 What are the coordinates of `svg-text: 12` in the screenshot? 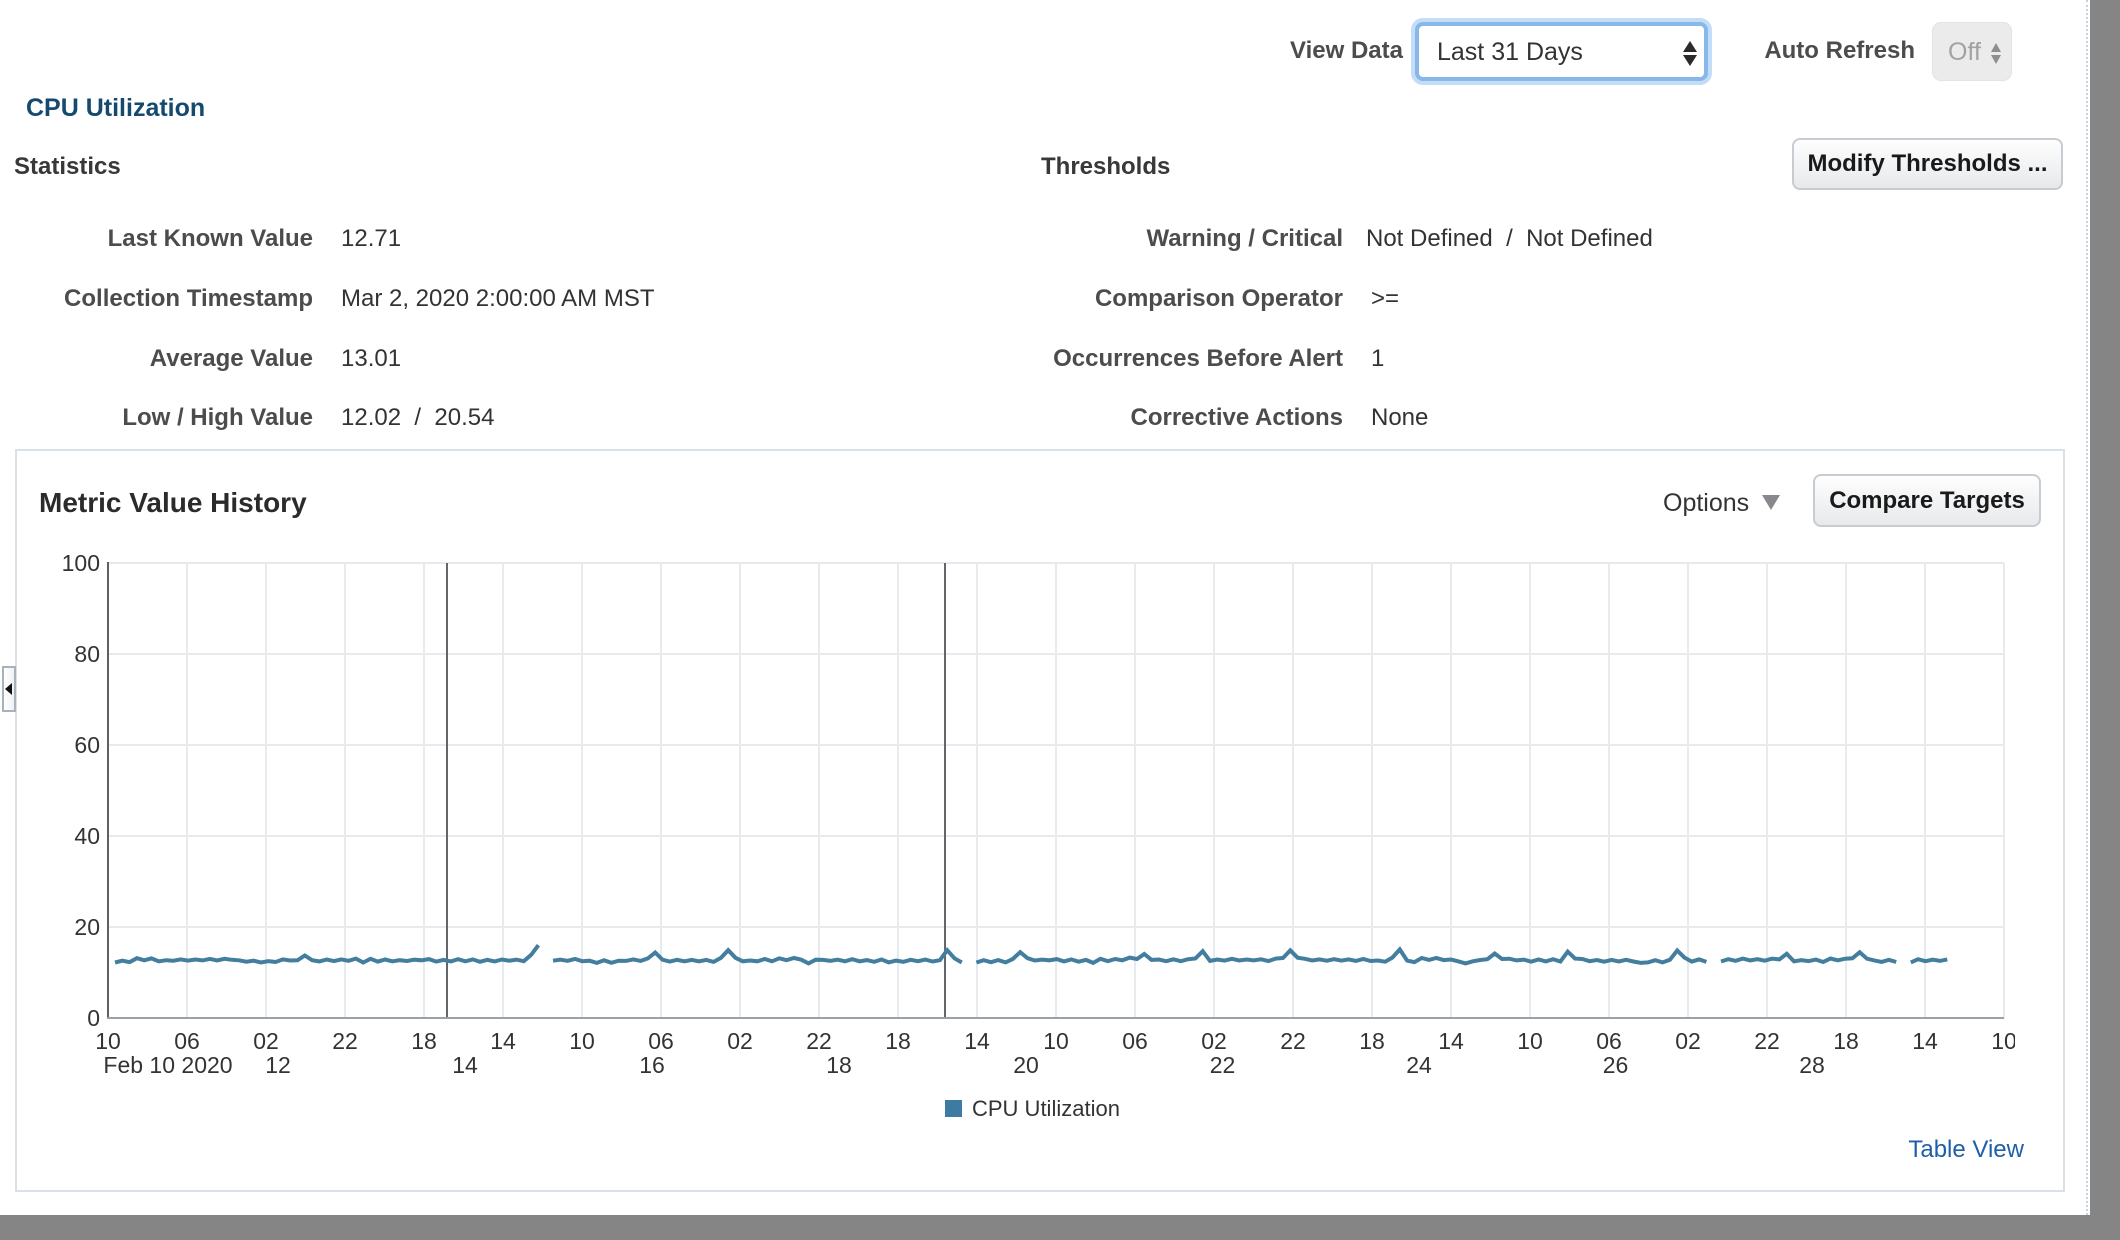 It's located at (278, 1065).